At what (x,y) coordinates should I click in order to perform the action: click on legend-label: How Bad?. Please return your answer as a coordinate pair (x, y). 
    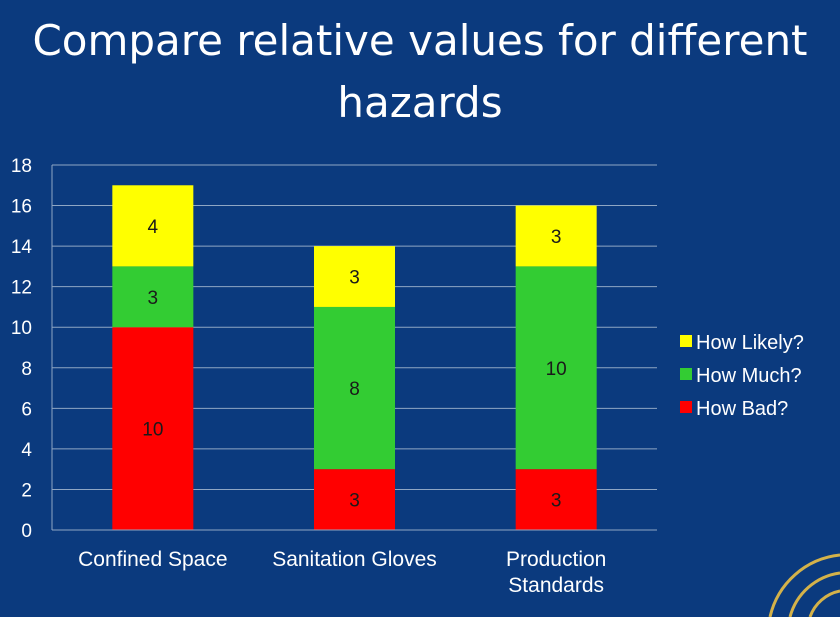
    Looking at the image, I should click on (742, 409).